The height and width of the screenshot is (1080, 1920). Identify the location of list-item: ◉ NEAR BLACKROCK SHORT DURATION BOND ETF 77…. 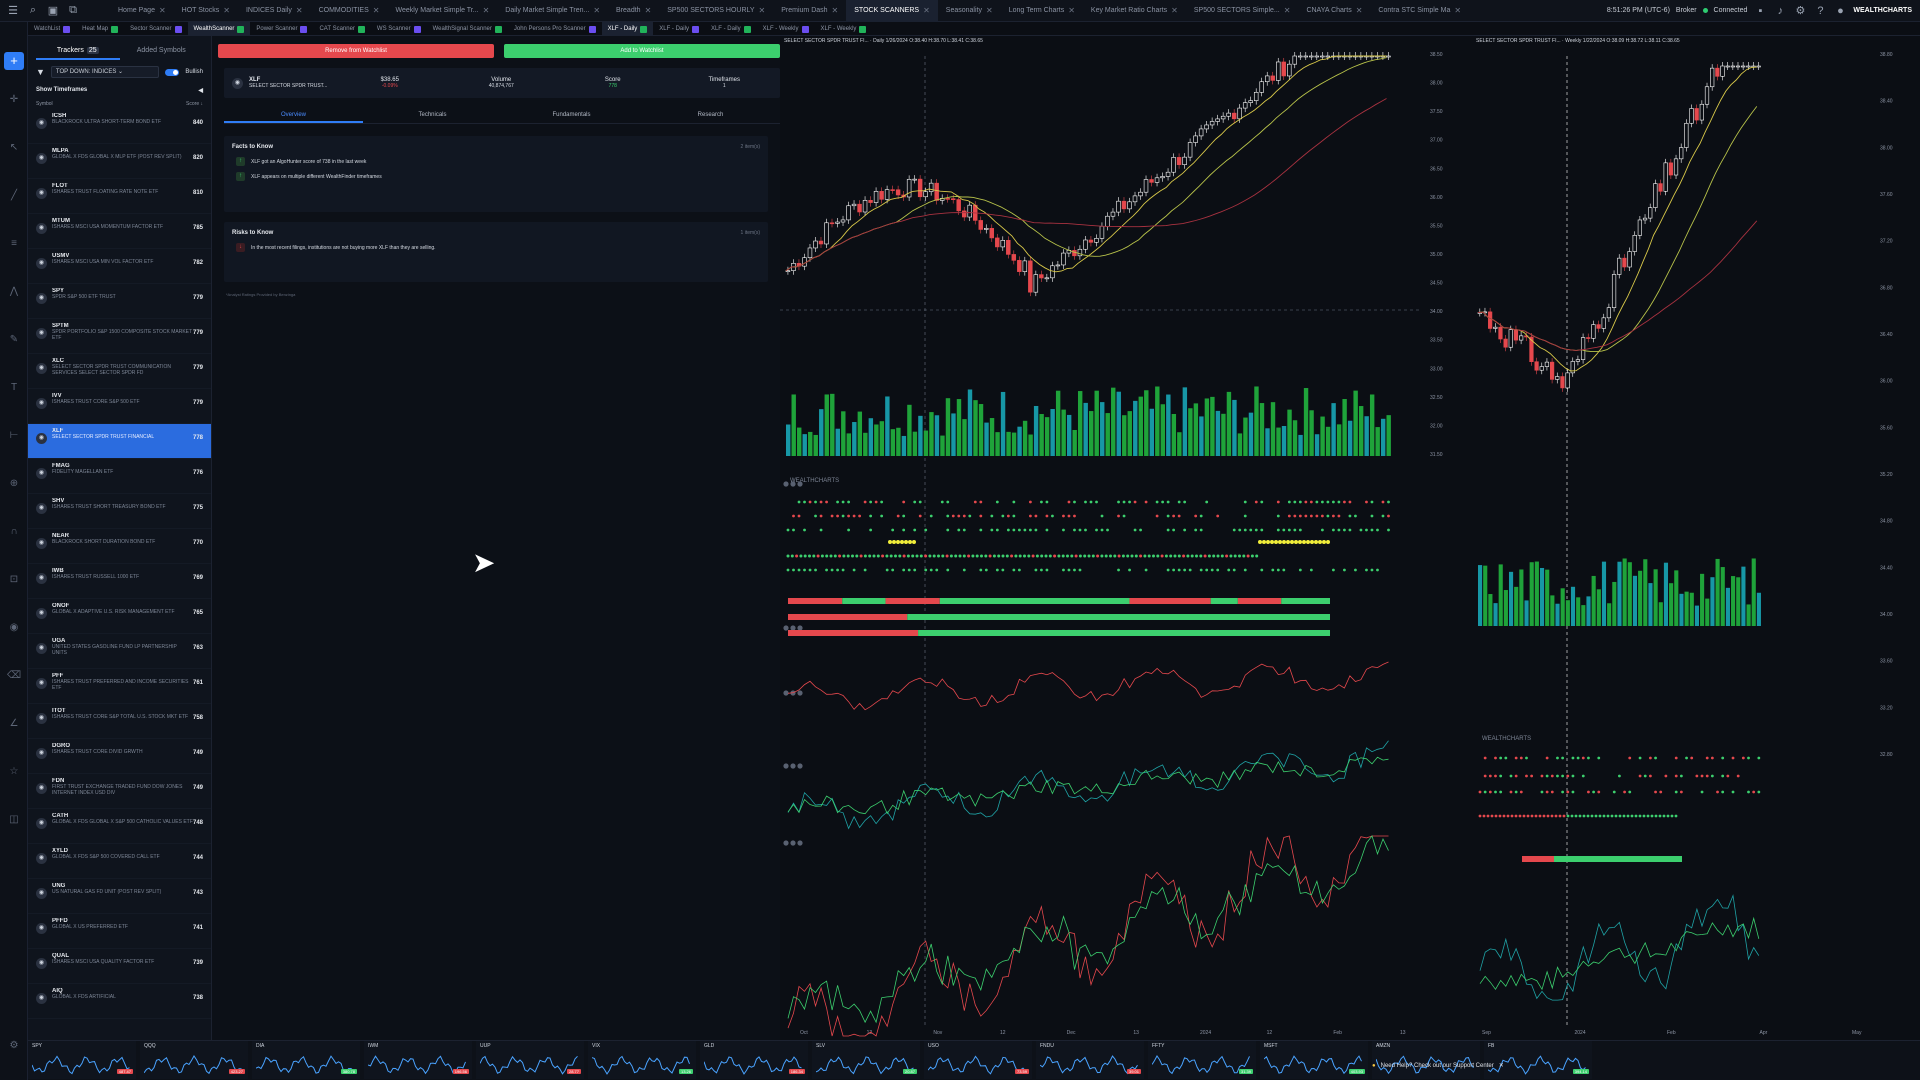
(119, 546).